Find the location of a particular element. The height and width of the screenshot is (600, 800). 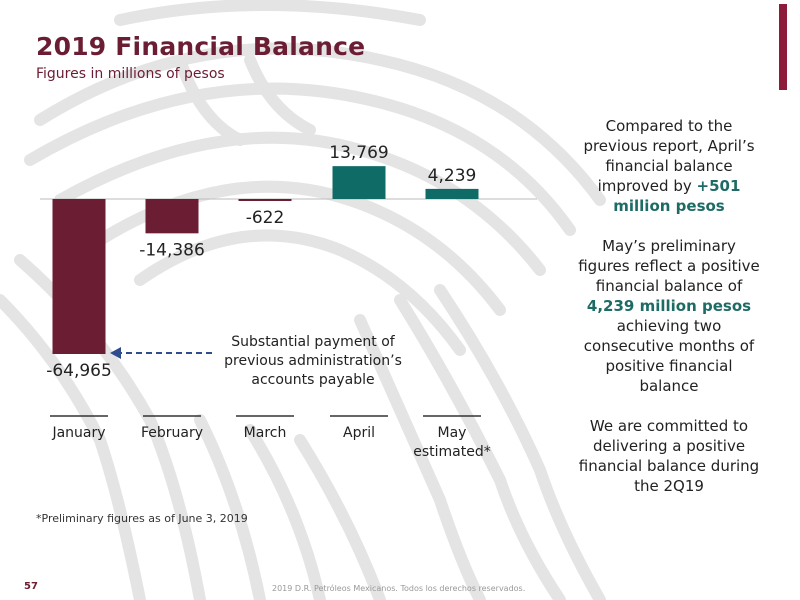

category-label-1: January is located at coordinates (78, 433).